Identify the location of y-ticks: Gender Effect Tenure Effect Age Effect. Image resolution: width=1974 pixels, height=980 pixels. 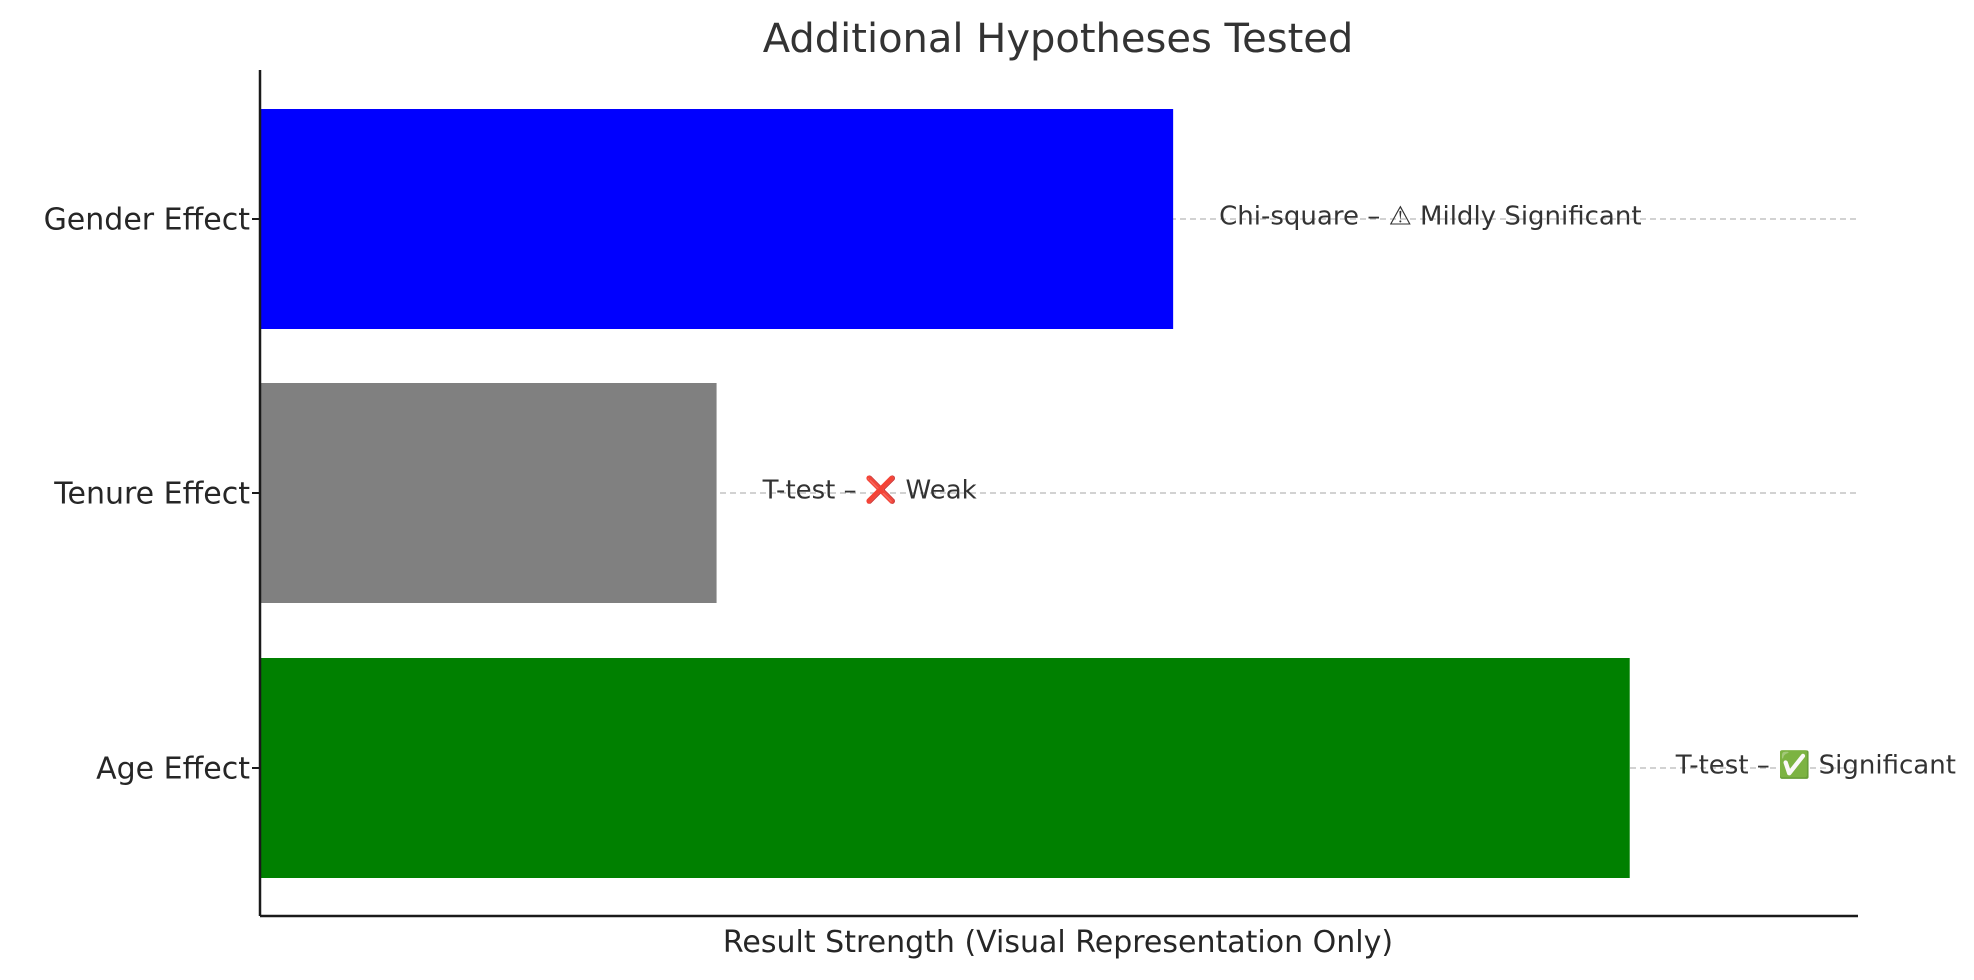
(152, 495).